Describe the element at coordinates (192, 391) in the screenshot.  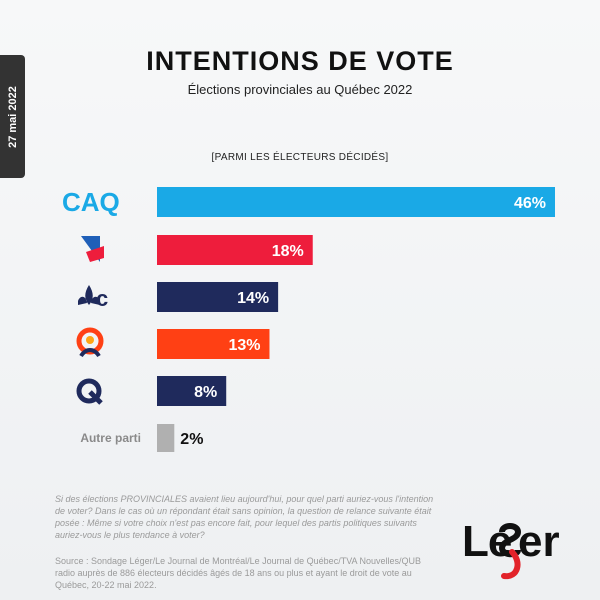
I see `bar-pq` at that location.